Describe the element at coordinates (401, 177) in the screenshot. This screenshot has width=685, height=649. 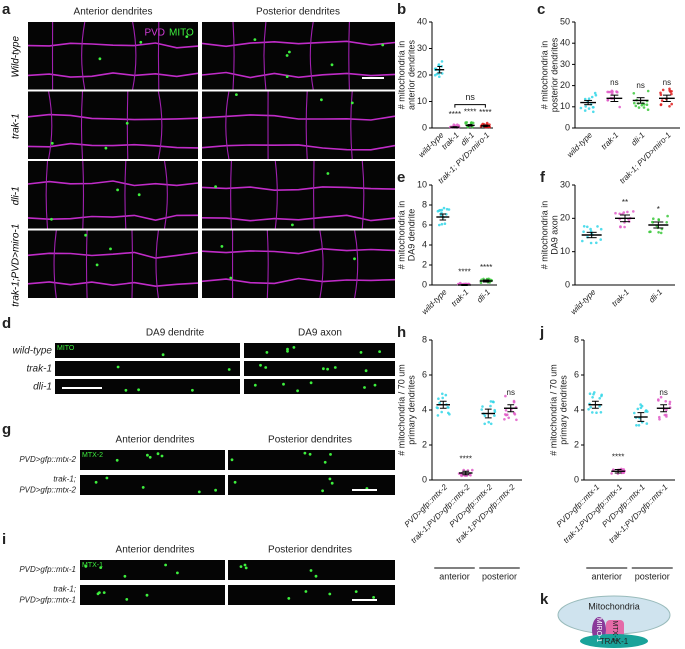
I see `panel-label: e` at that location.